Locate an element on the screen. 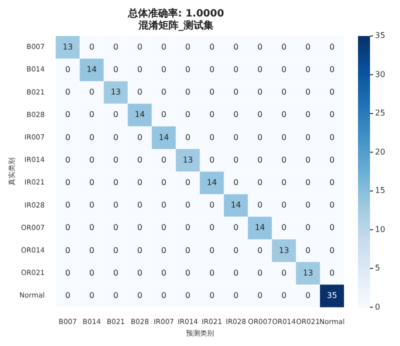  color-bar-label: 15 is located at coordinates (380, 191).